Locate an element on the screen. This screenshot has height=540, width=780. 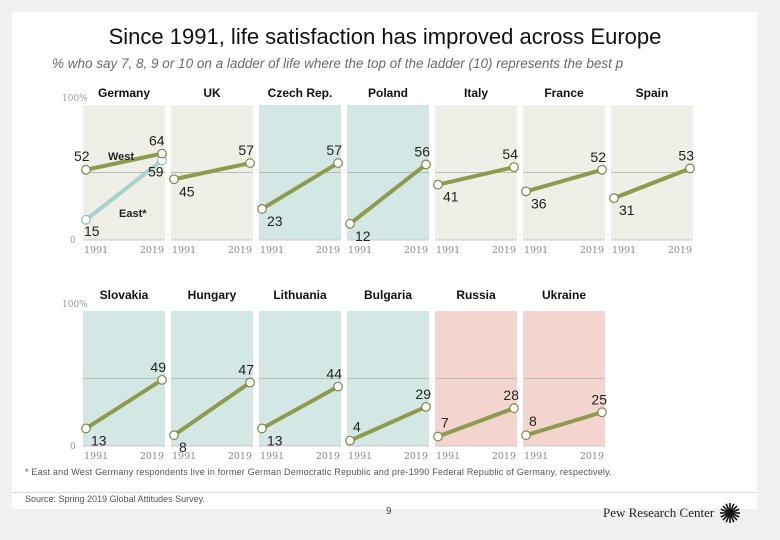
data-point-uk-1991 is located at coordinates (174, 179).